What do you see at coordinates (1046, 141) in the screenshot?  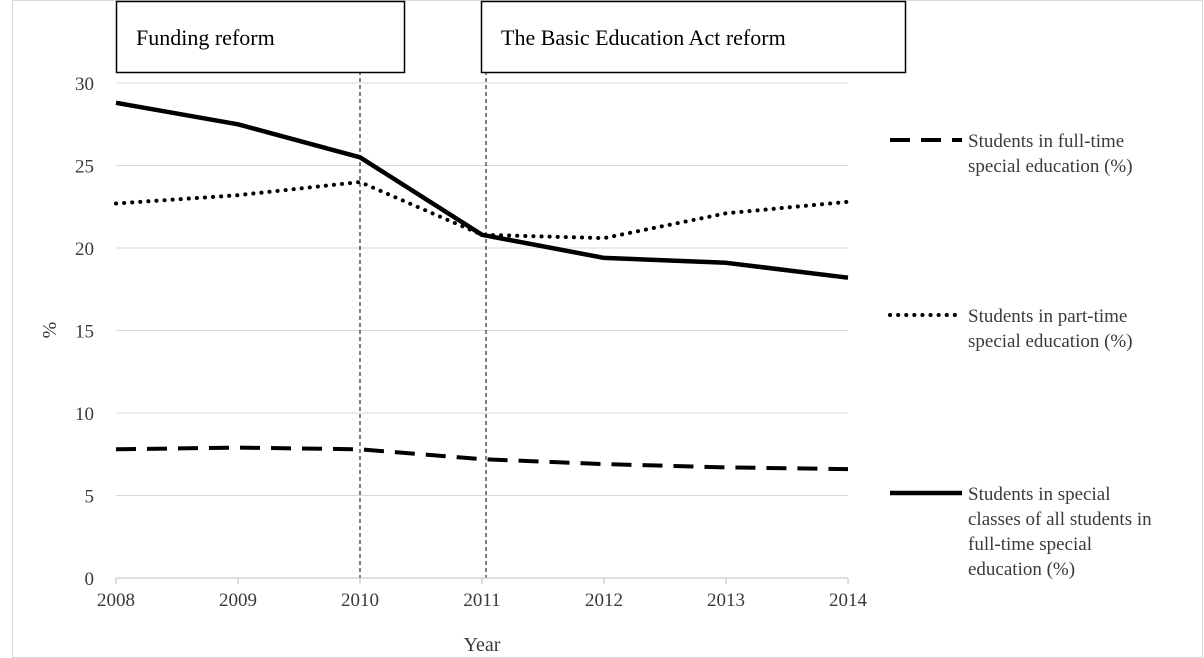 I see `legend-label: Students in full-time` at bounding box center [1046, 141].